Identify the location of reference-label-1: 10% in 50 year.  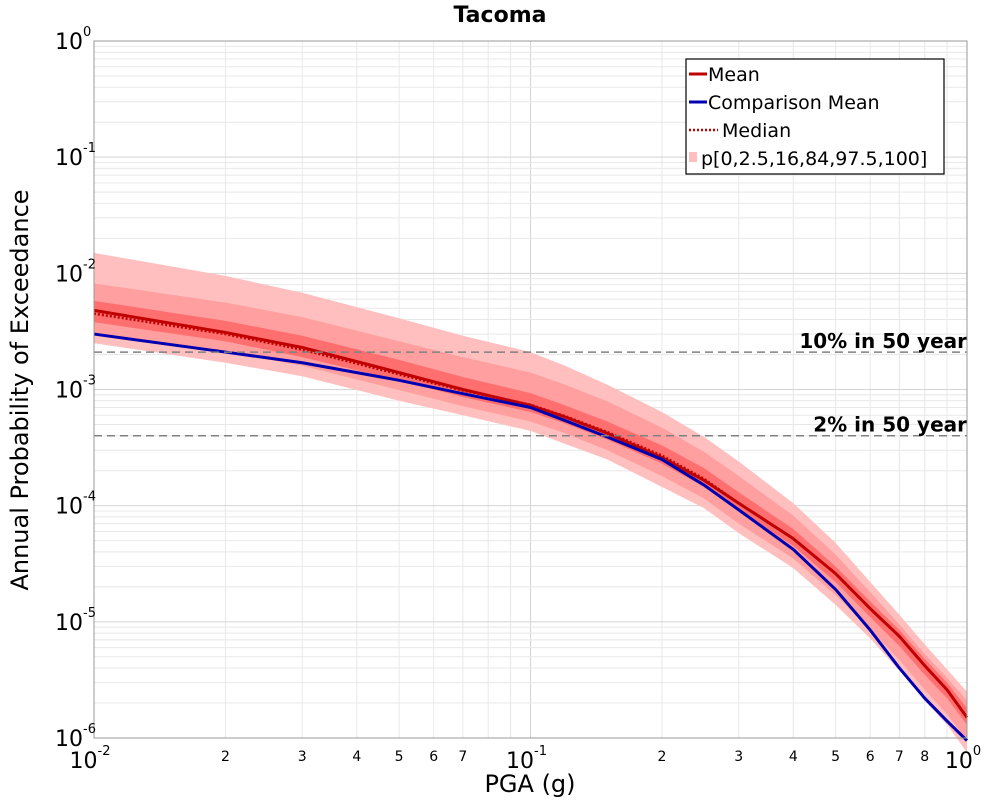
(883, 341).